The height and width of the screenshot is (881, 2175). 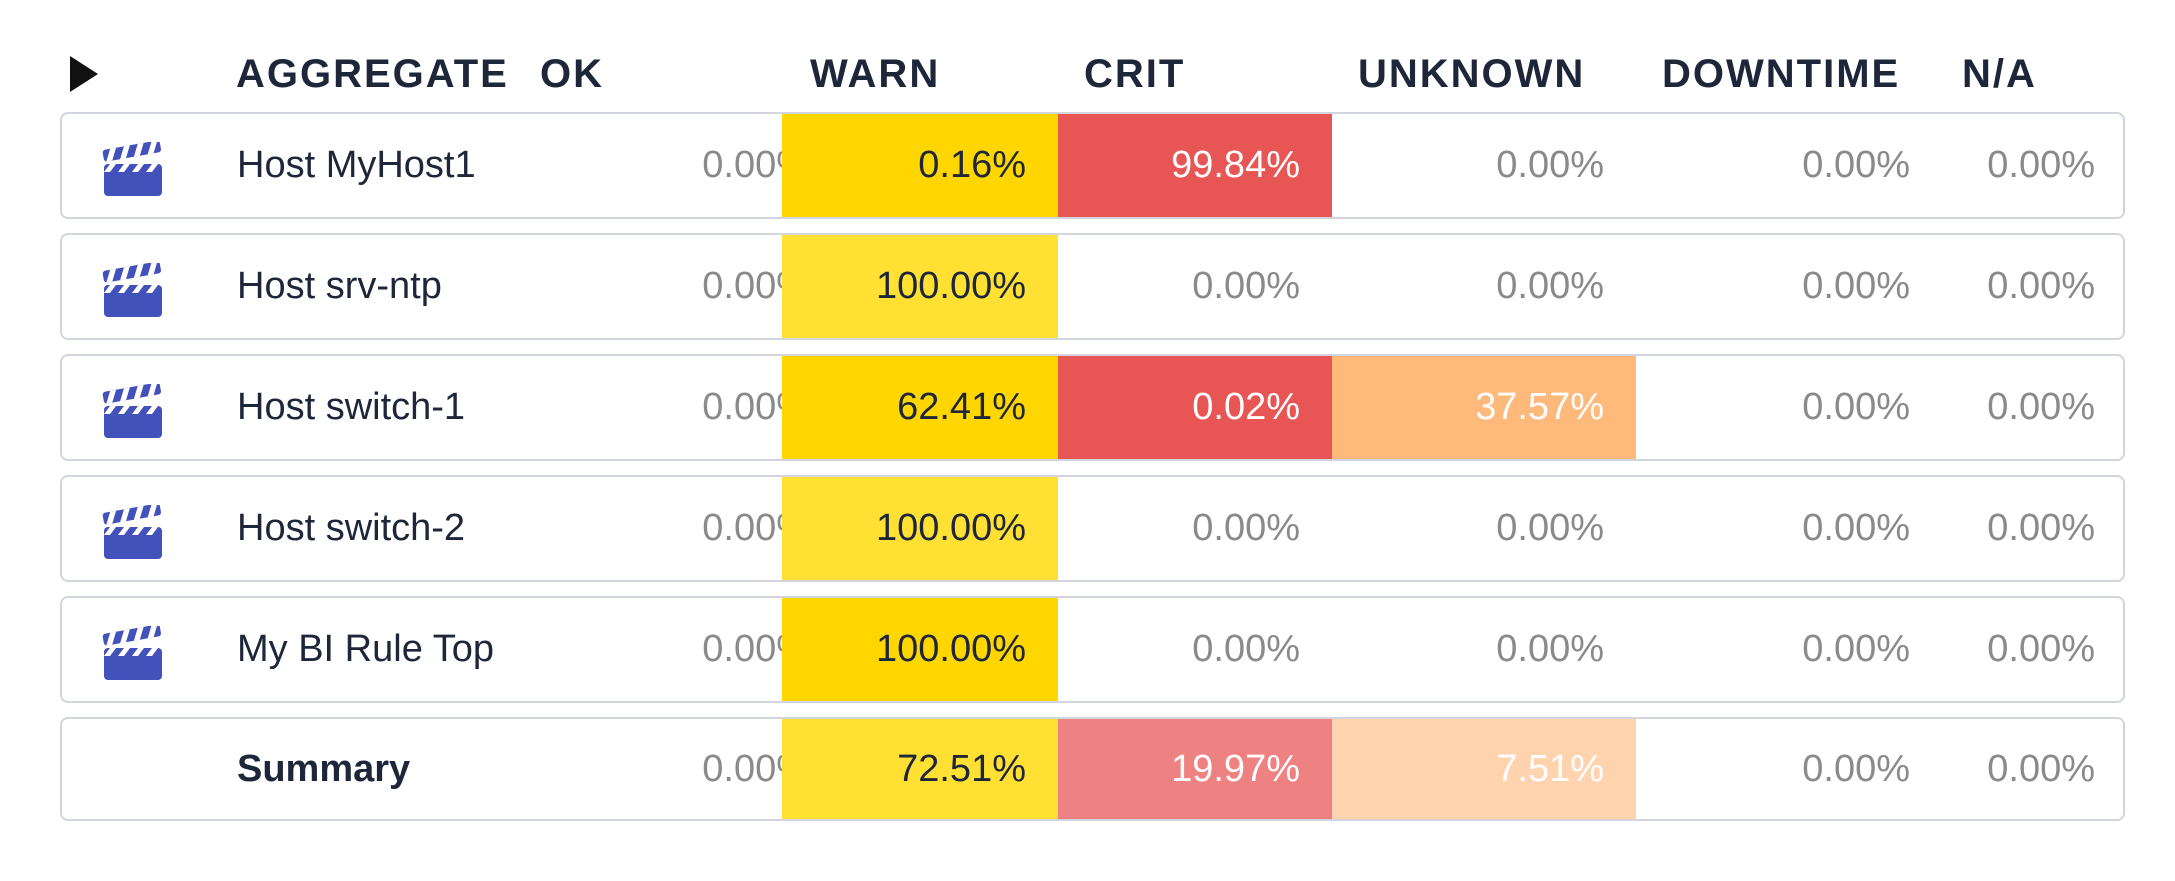 I want to click on summary-na-value: 0.00%, so click(x=2041, y=768).